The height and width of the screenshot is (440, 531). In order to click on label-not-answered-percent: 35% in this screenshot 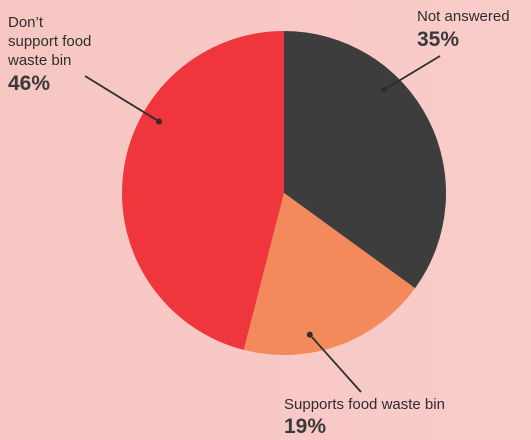, I will do `click(438, 39)`.